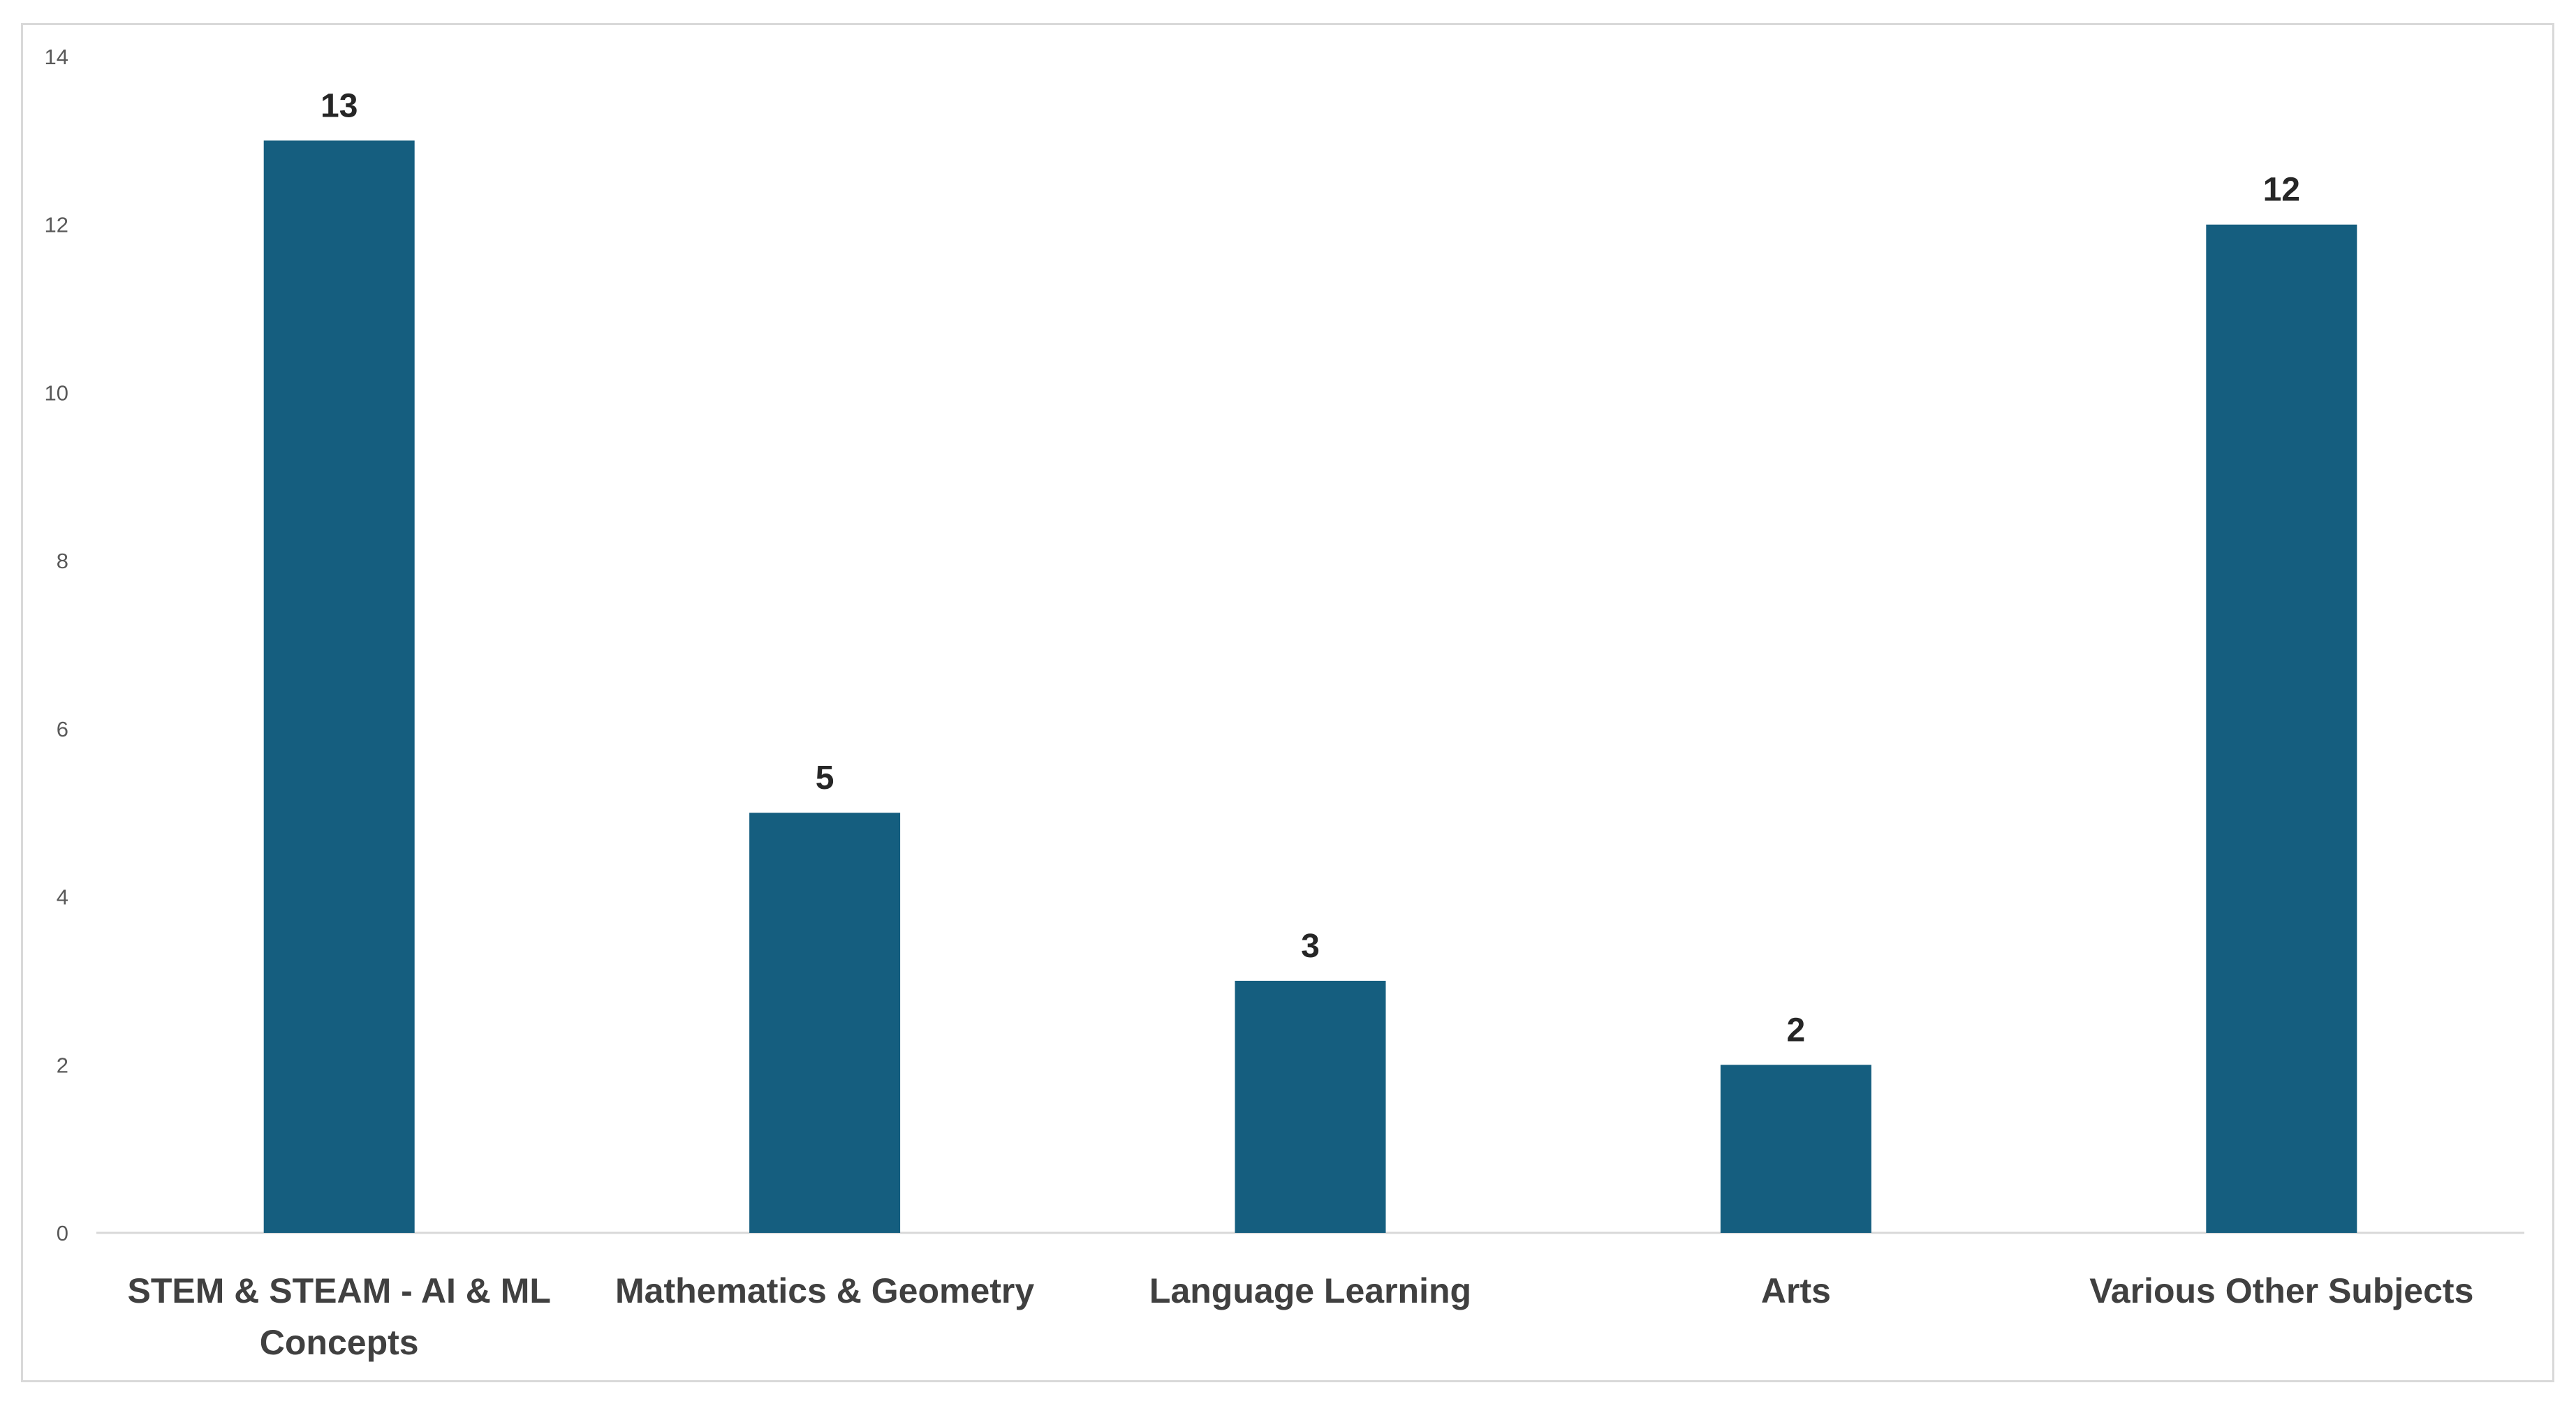 The height and width of the screenshot is (1406, 2576). I want to click on x-tick-label: Arts, so click(1796, 1290).